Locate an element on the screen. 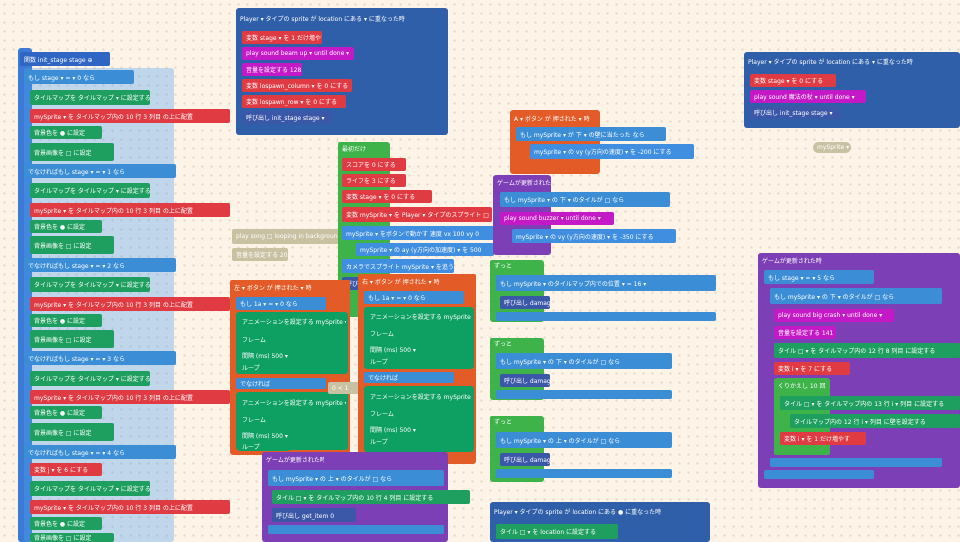 The image size is (960, 542). right-frame: フレーム is located at coordinates (396, 333).